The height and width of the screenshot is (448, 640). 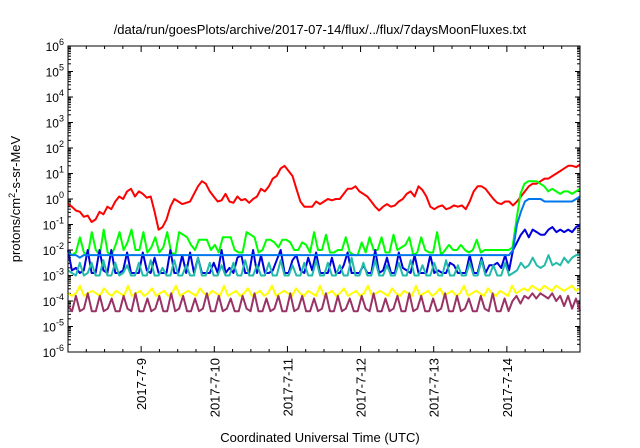 I want to click on y-tick-label: 10⁶, so click(x=55, y=45).